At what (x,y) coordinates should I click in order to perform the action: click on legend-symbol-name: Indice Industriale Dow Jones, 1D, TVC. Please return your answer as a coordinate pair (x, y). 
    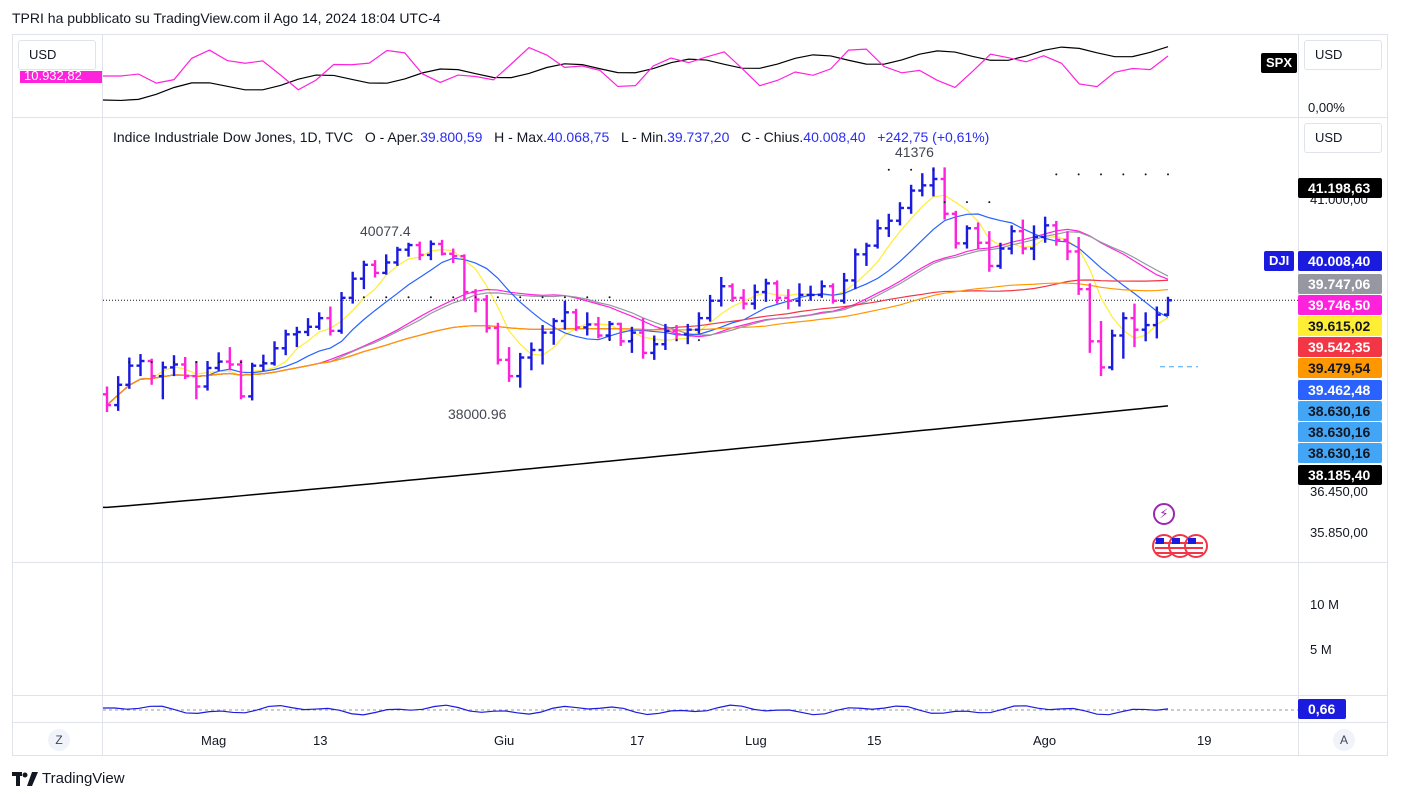
    Looking at the image, I should click on (233, 137).